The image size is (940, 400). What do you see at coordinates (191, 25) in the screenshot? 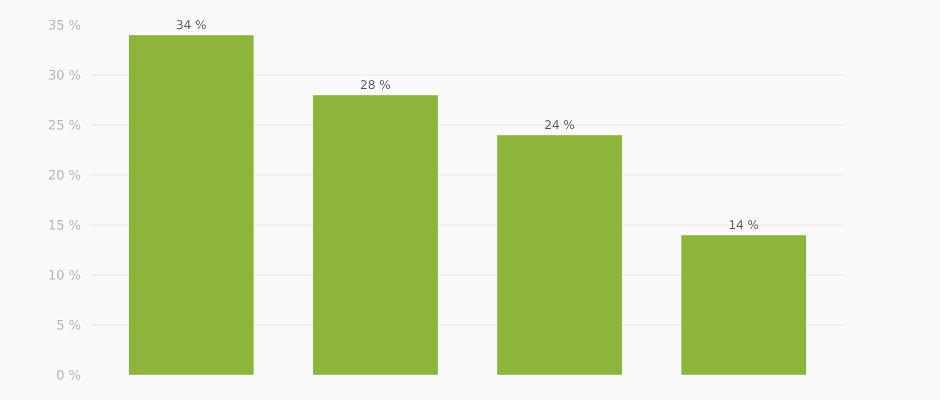
I see `data-label: 34 %` at bounding box center [191, 25].